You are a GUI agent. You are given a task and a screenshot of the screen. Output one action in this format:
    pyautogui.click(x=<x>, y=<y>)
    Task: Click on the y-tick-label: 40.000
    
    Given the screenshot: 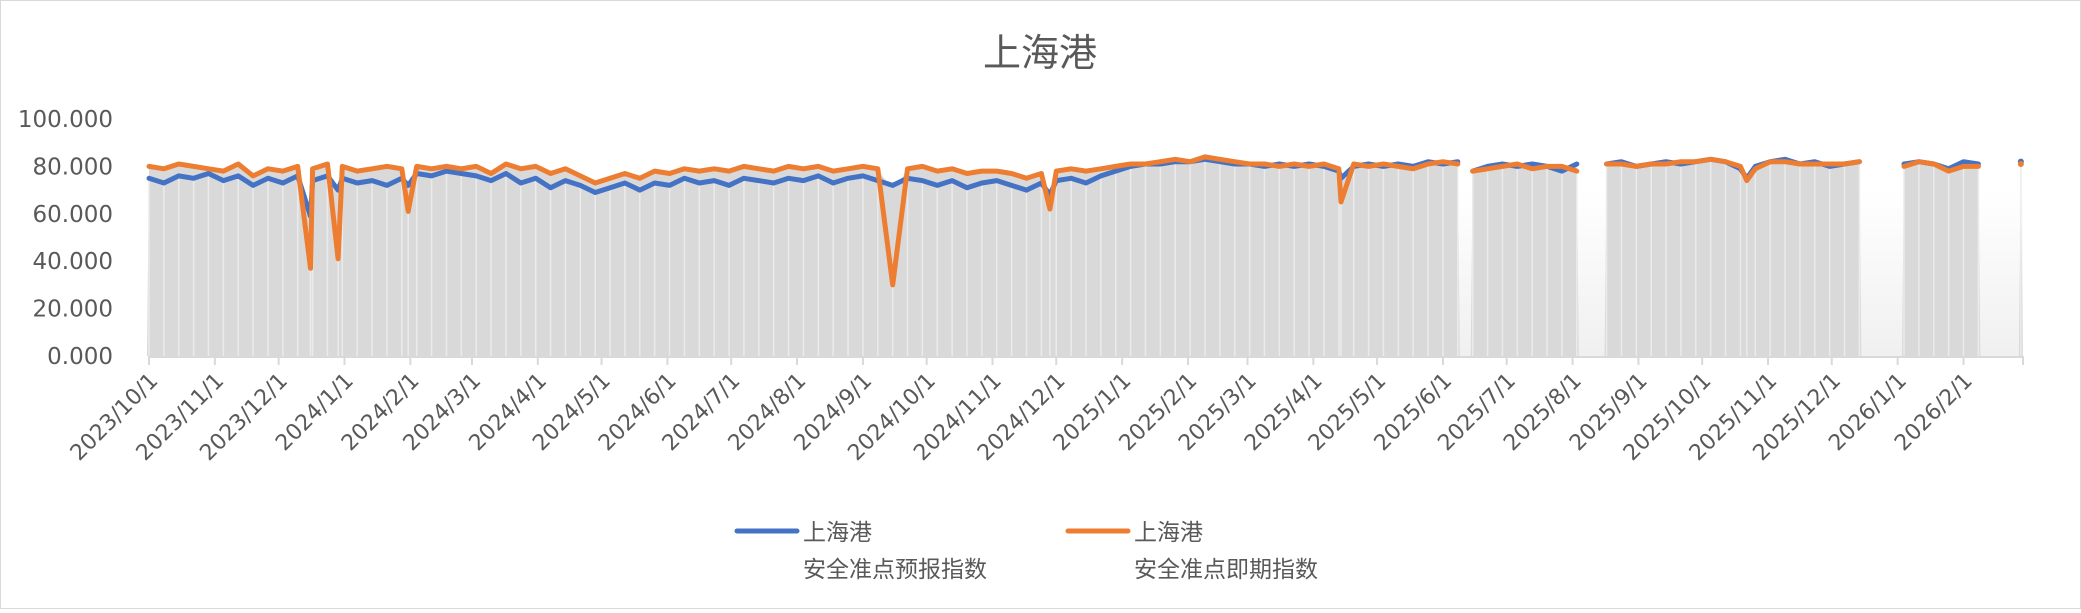 What is the action you would take?
    pyautogui.click(x=73, y=262)
    